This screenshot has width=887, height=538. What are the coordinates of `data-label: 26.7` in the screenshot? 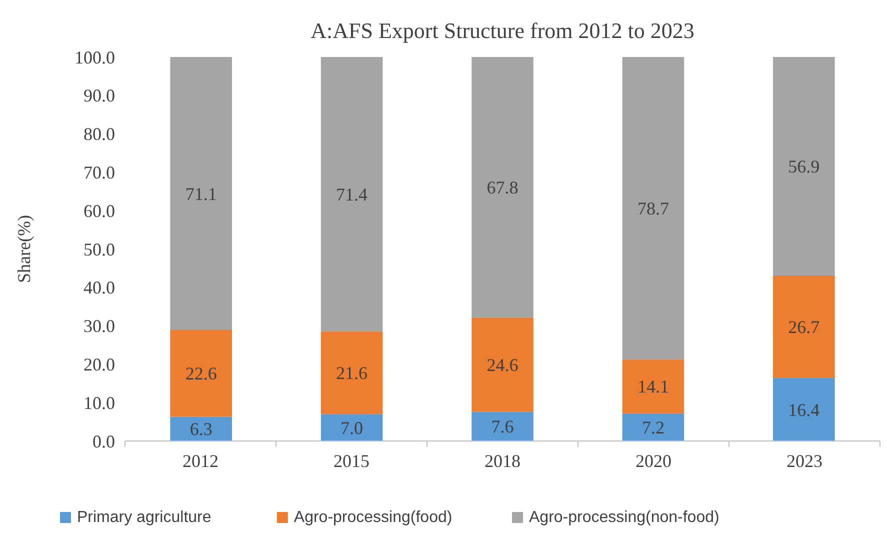 It's located at (804, 327).